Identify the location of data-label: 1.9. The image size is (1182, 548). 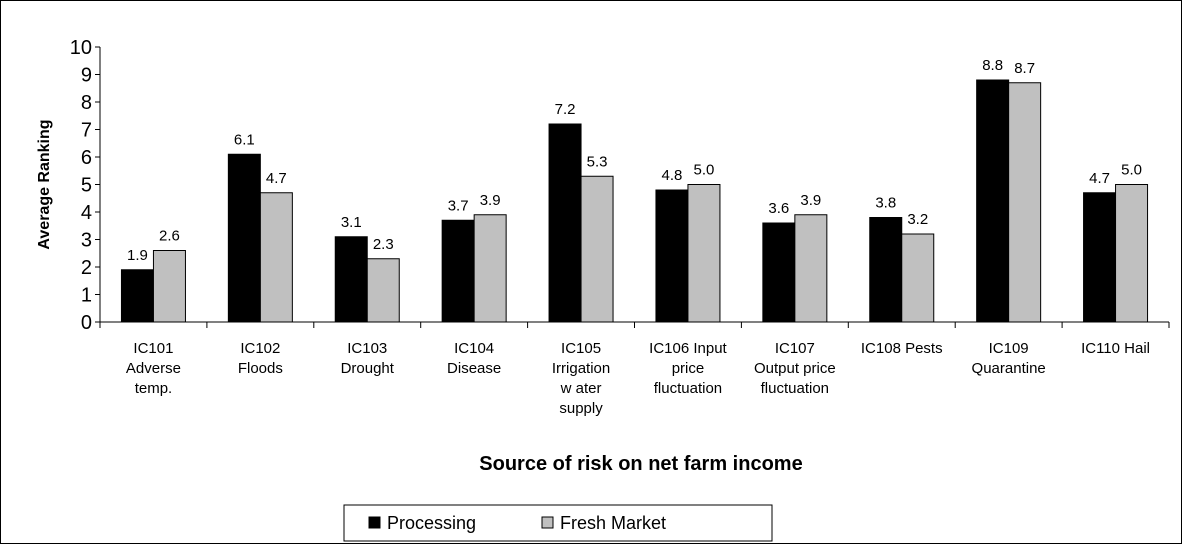
(137, 255).